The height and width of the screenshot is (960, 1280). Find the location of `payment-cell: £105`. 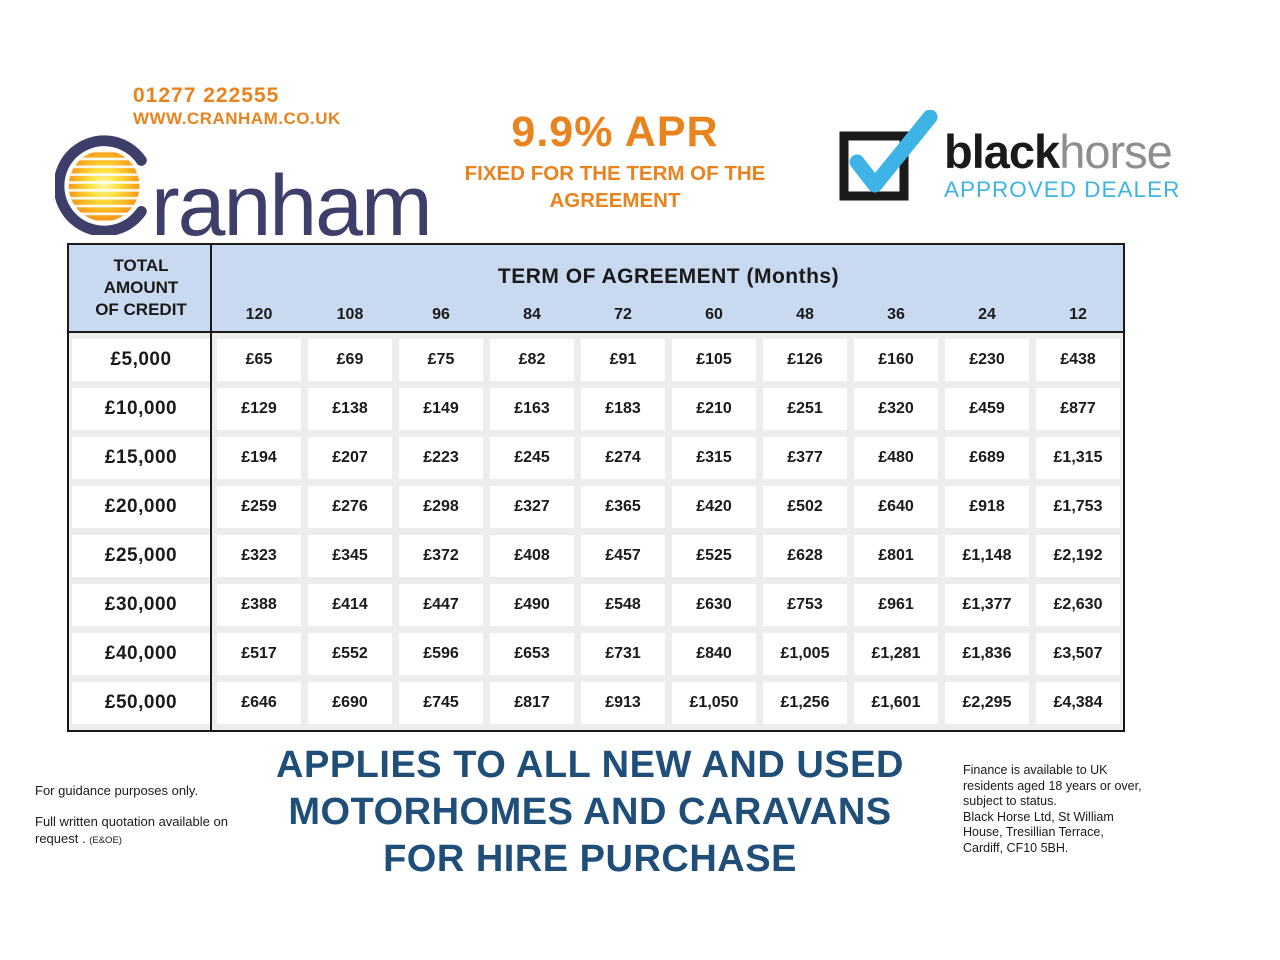

payment-cell: £105 is located at coordinates (714, 360).